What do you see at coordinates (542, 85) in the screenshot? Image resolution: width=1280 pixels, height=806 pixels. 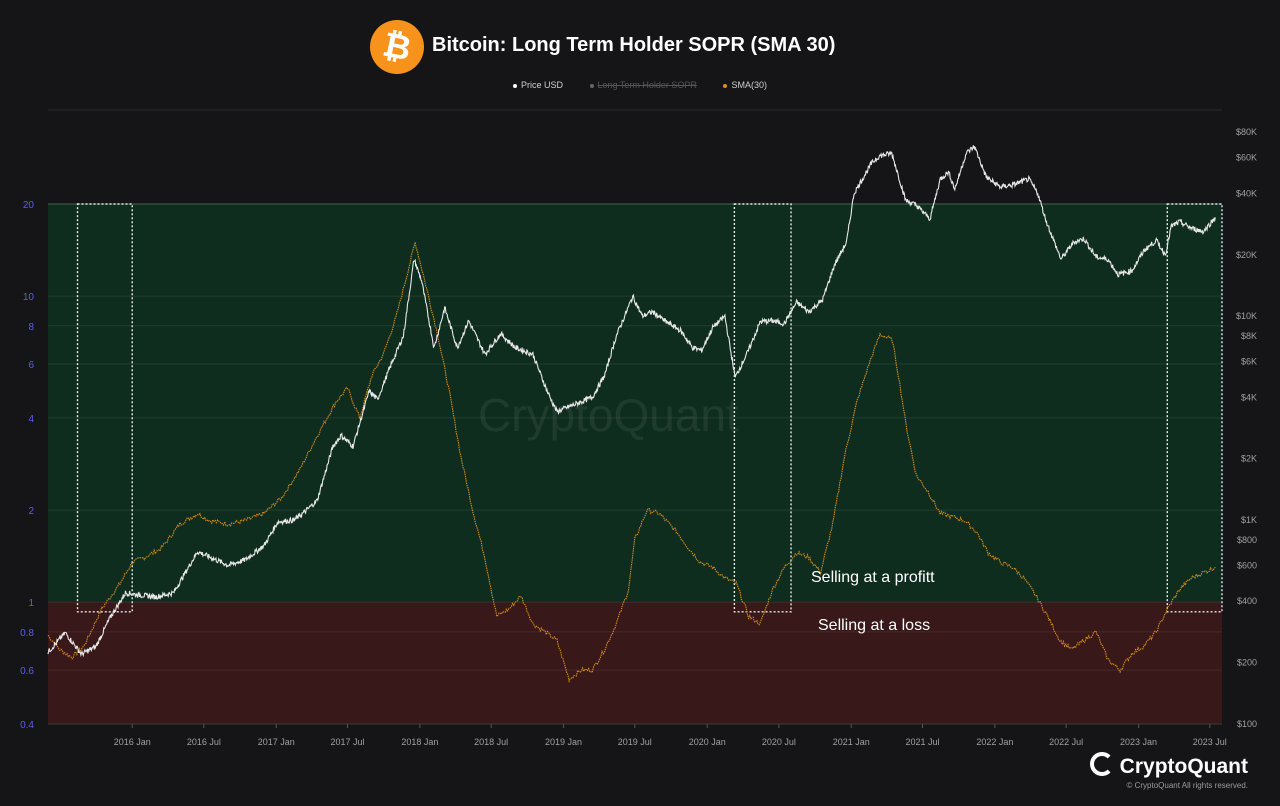 I see `legend-label: Price USD` at bounding box center [542, 85].